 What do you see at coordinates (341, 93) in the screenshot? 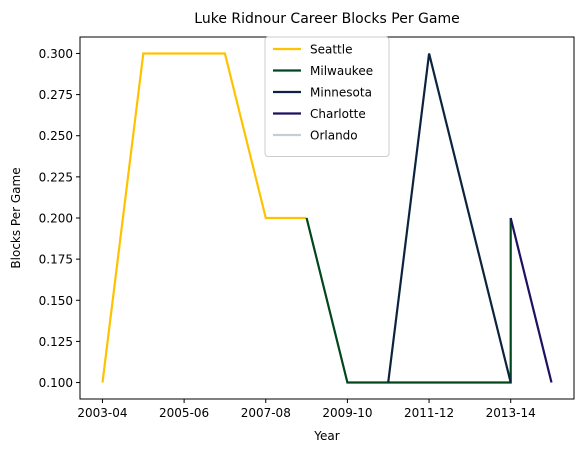
I see `legend-label-minnesota: Minnesota` at bounding box center [341, 93].